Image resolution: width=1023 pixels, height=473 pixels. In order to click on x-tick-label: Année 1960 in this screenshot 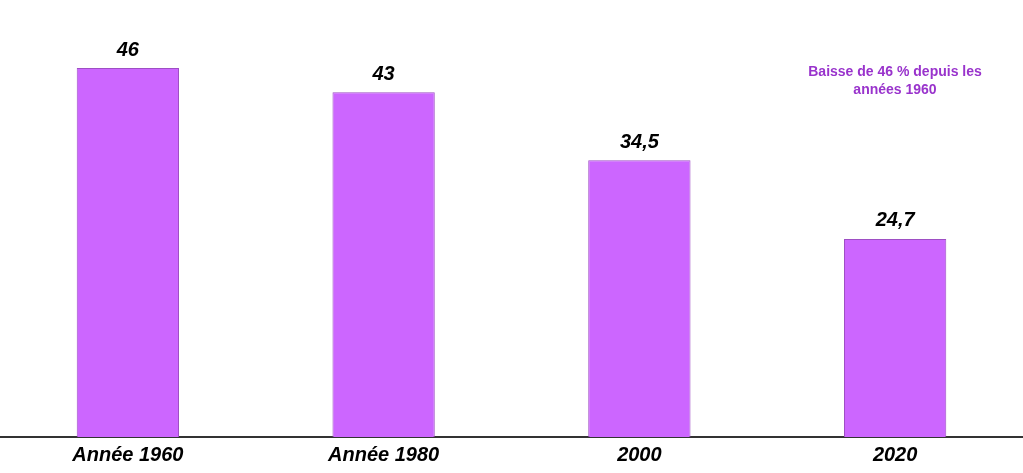, I will do `click(127, 453)`.